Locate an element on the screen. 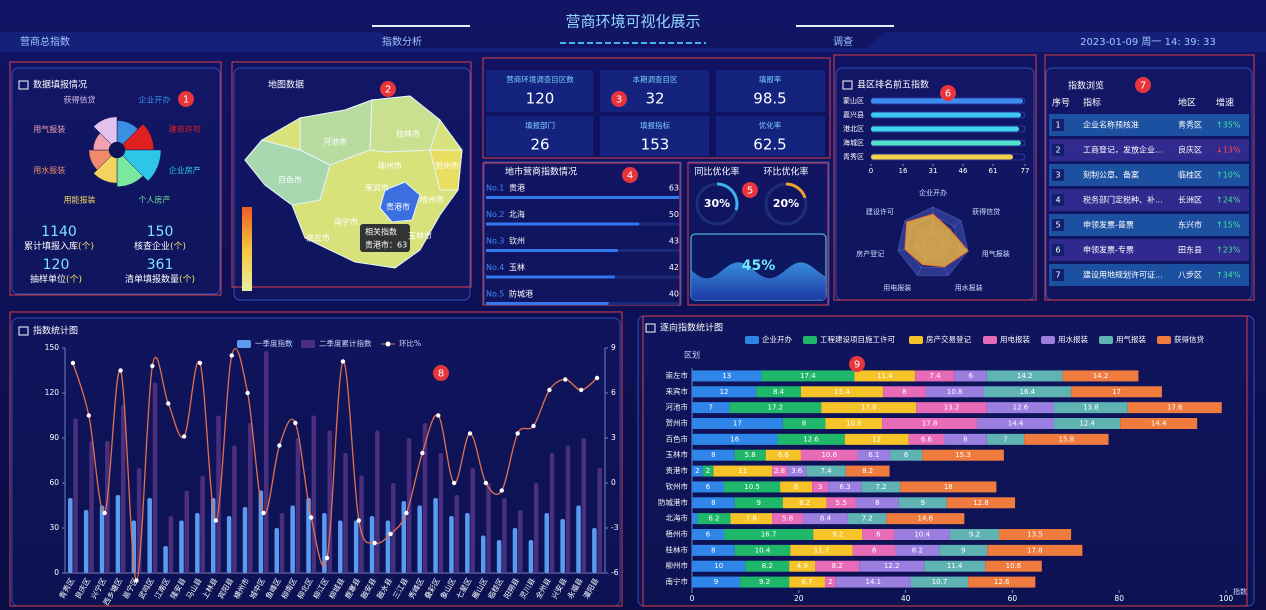 The width and height of the screenshot is (1266, 610). radar-label: 用气报装 is located at coordinates (996, 253).